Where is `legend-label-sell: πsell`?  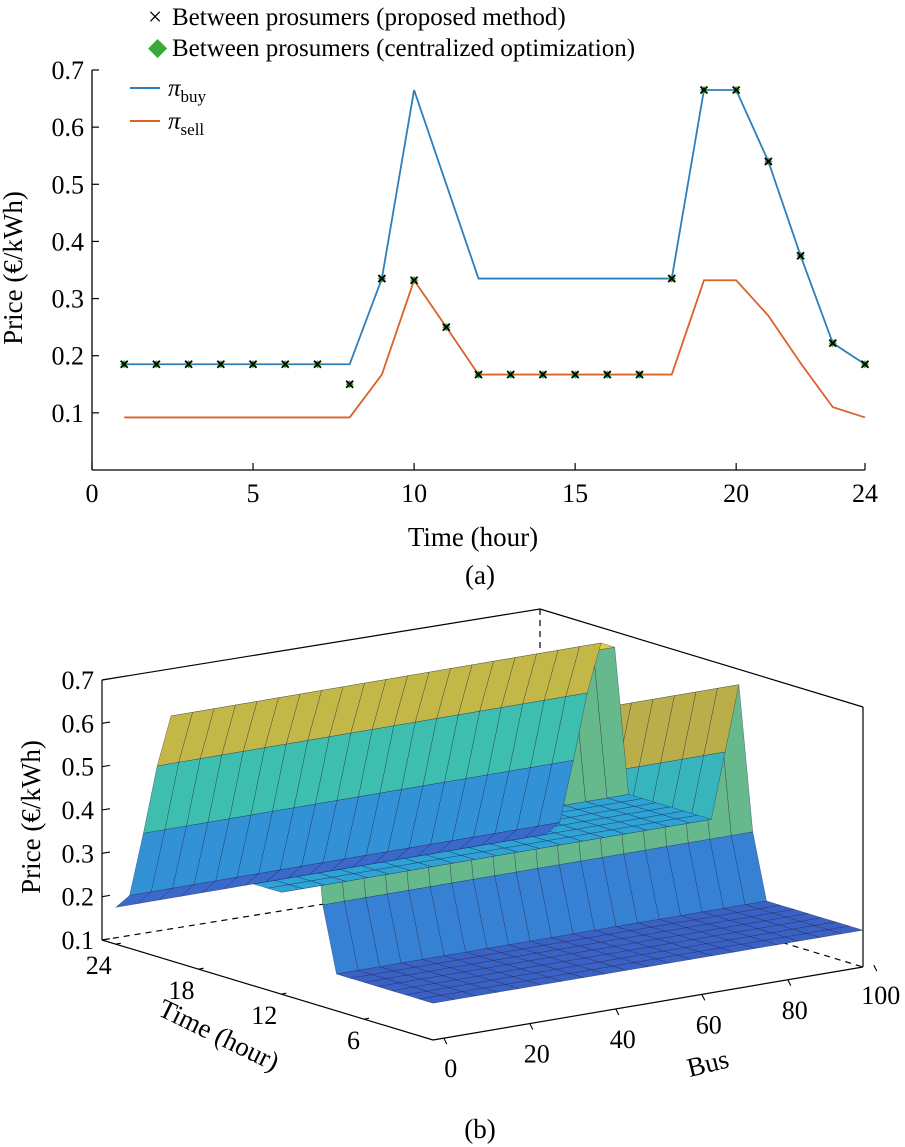 legend-label-sell: πsell is located at coordinates (186, 123).